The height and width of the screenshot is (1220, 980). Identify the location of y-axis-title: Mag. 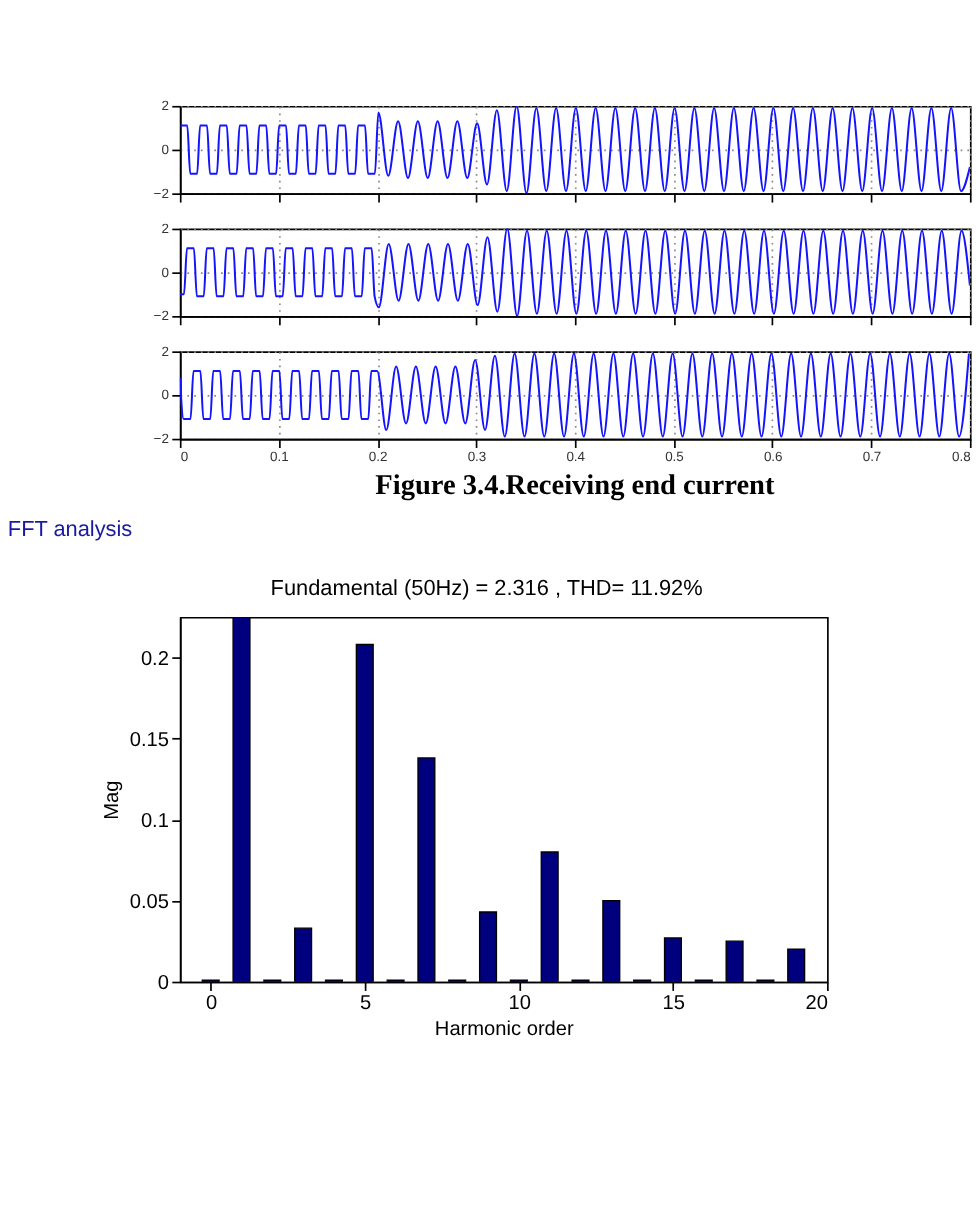
(112, 800).